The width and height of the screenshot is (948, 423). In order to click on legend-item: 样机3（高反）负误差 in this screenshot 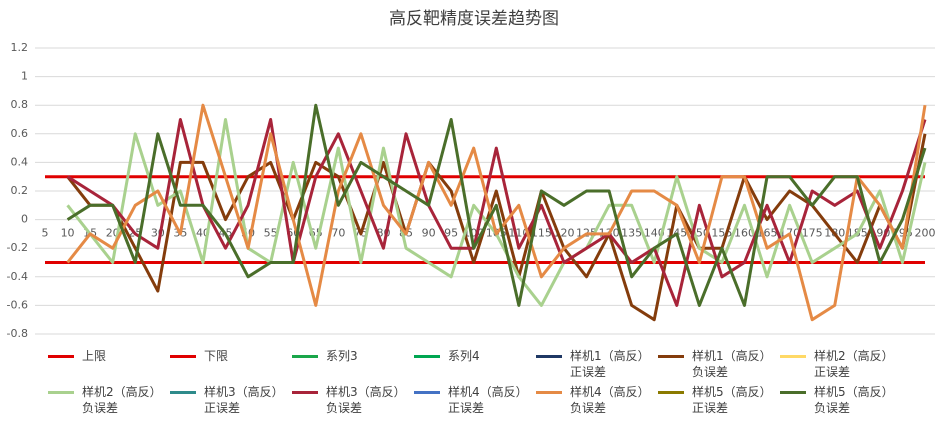, I will do `click(353, 400)`.